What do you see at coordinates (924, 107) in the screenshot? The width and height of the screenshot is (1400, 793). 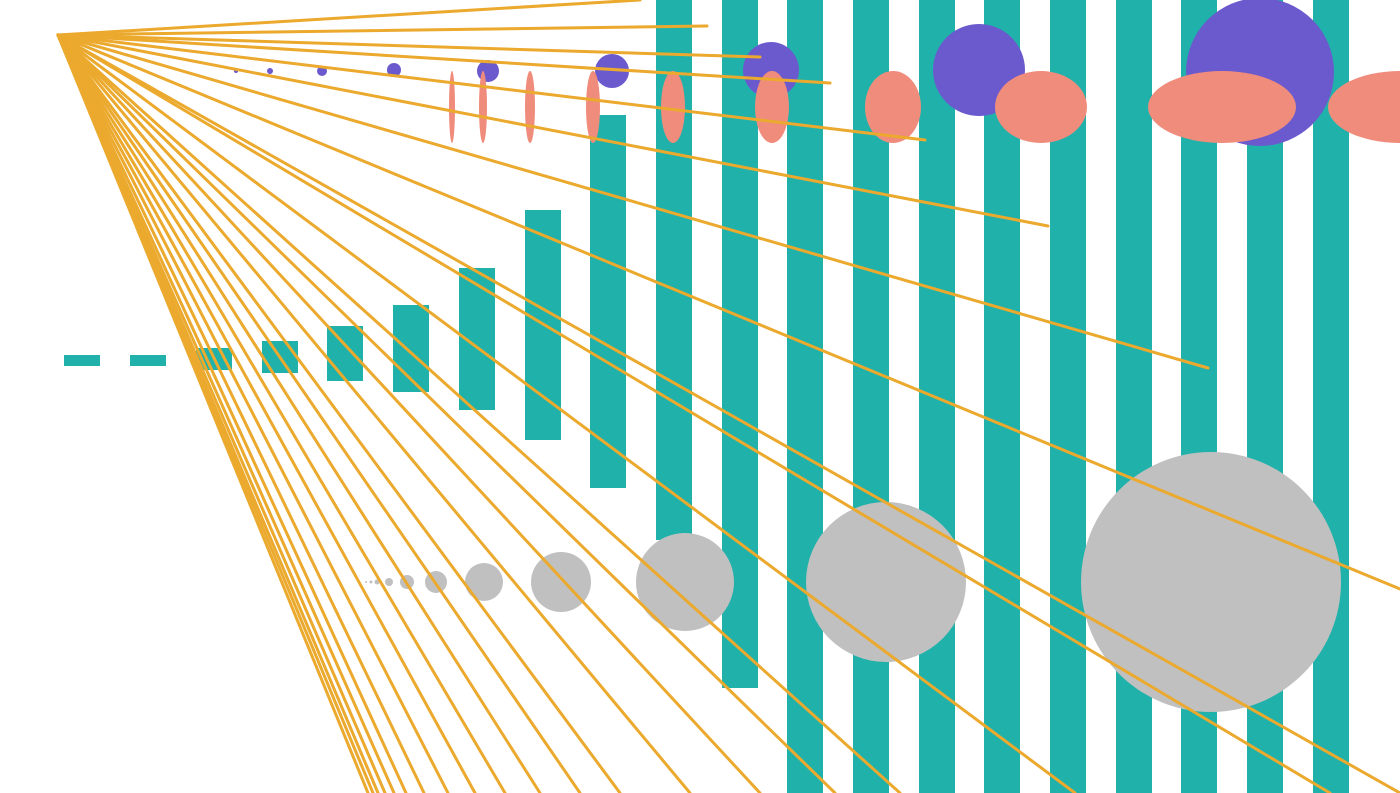 I see `salmon-ellipses-group` at bounding box center [924, 107].